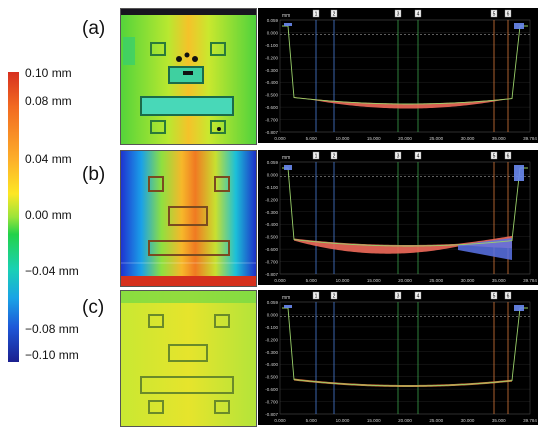 This screenshot has height=437, width=550. Describe the element at coordinates (48, 215) in the screenshot. I see `scale-label: 0.00 mm` at that location.